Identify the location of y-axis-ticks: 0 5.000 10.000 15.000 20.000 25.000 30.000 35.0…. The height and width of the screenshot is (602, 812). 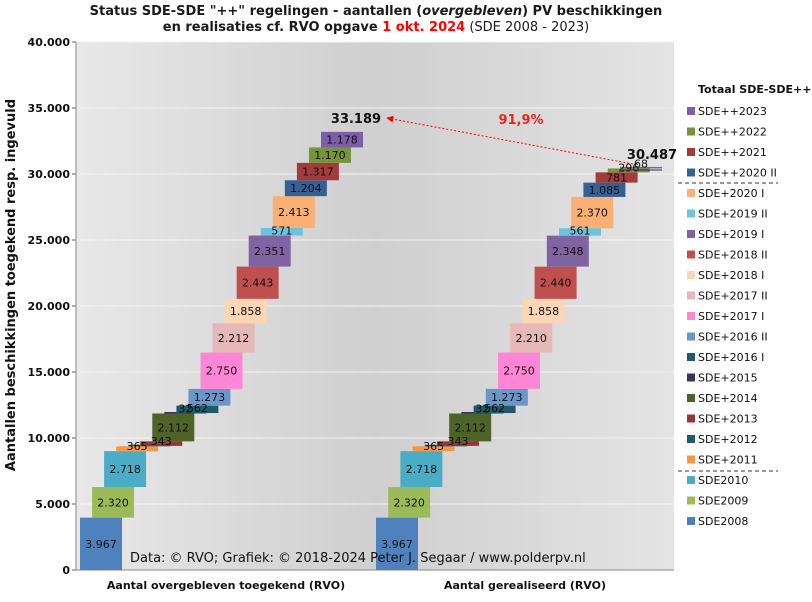
(52, 306).